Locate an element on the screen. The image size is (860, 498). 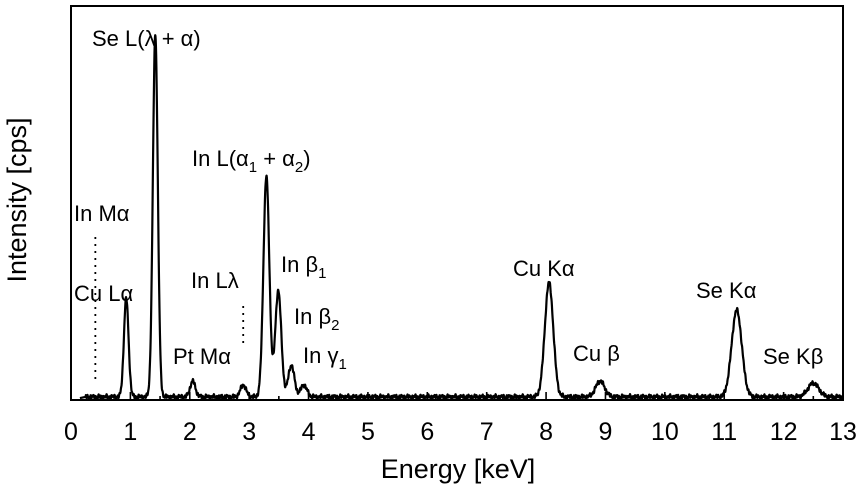
annot-sub-1: 1 is located at coordinates (253, 167).